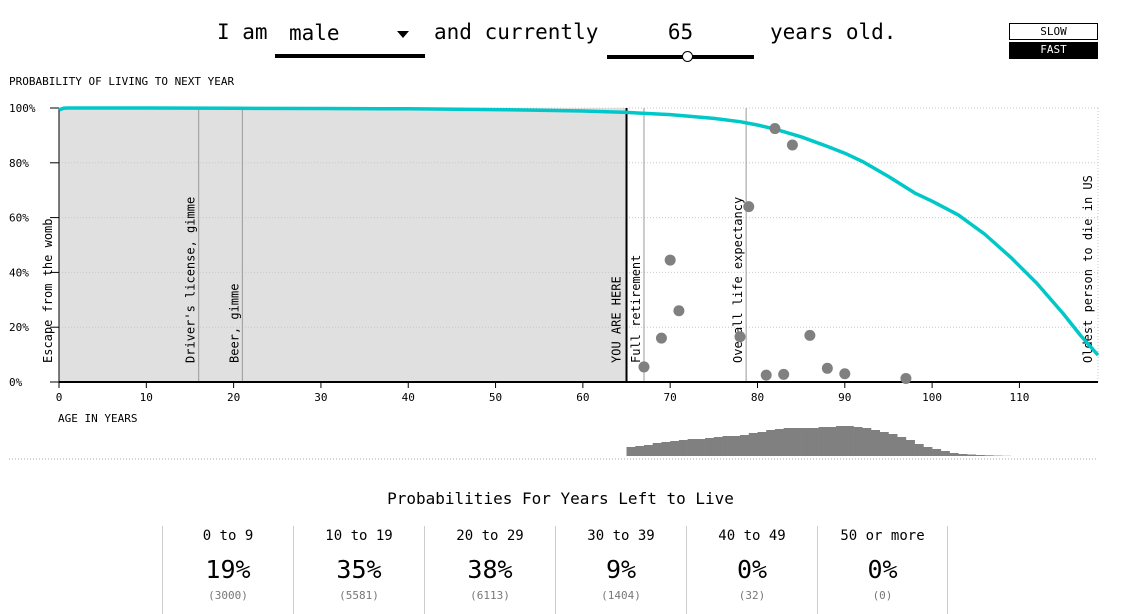  What do you see at coordinates (490, 595) in the screenshot?
I see `count-value: (6113)` at bounding box center [490, 595].